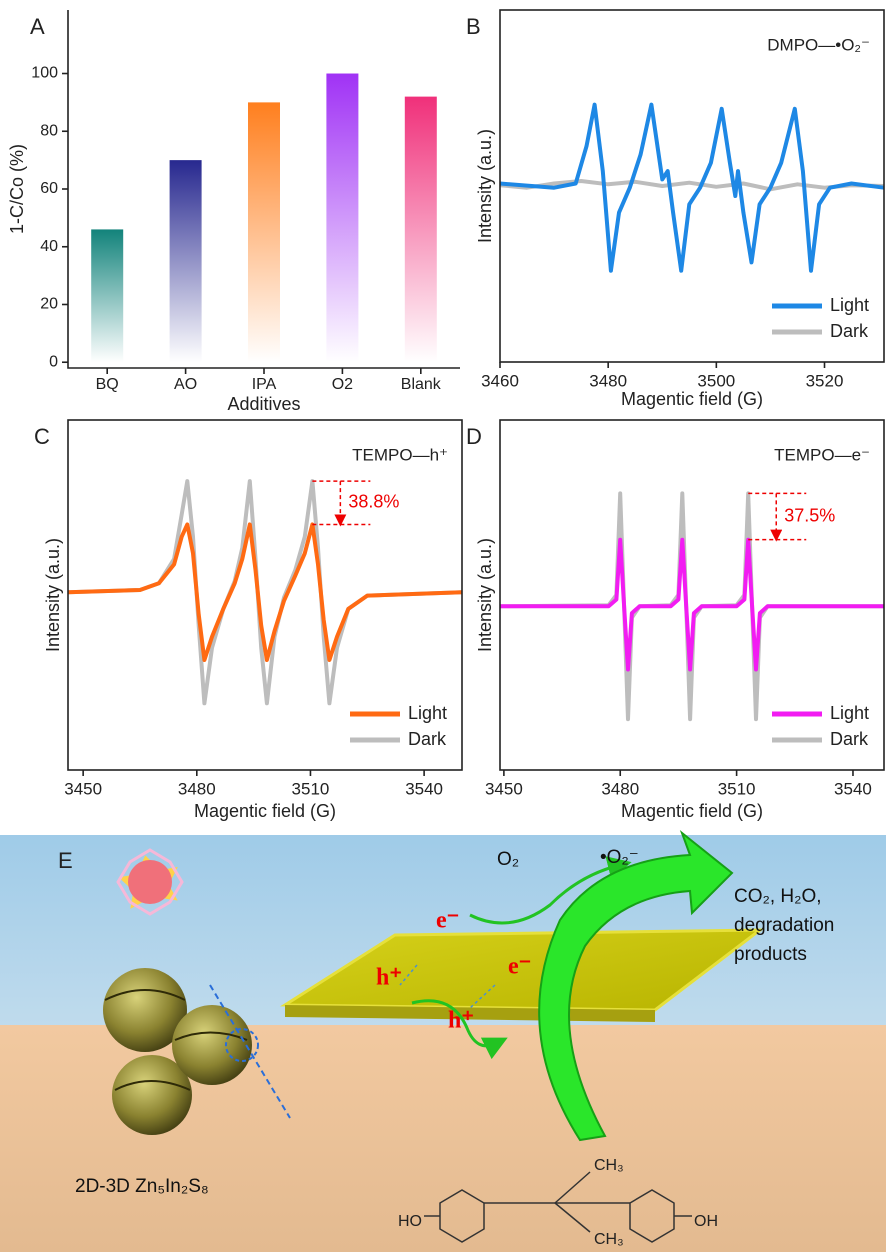 The width and height of the screenshot is (886, 1252). Describe the element at coordinates (474, 436) in the screenshot. I see `panel-label: D` at that location.